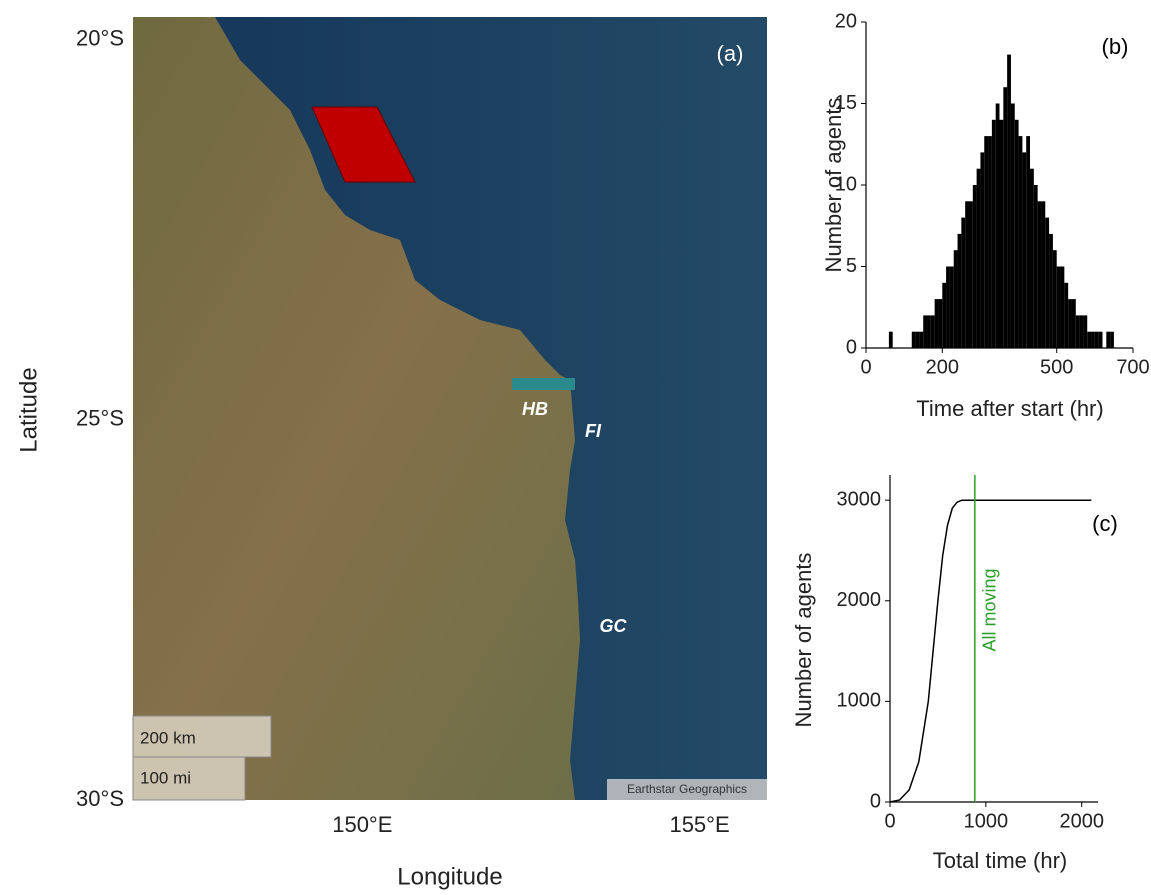 This screenshot has width=1151, height=895. What do you see at coordinates (1105, 523) in the screenshot?
I see `panel-label: (c)` at bounding box center [1105, 523].